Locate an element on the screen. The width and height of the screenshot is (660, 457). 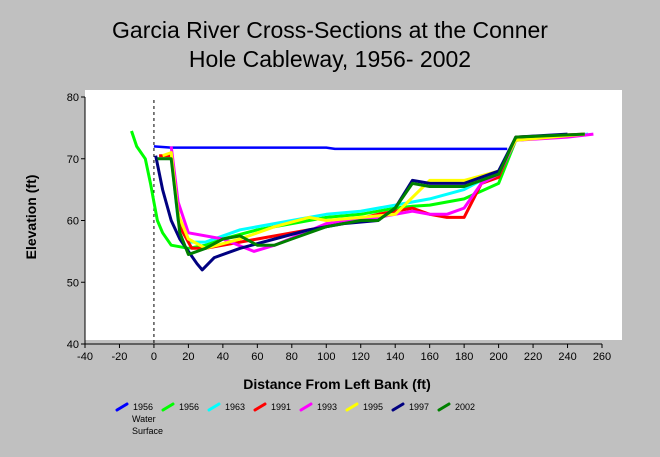
x-tick-label: -20 is located at coordinates (120, 357).